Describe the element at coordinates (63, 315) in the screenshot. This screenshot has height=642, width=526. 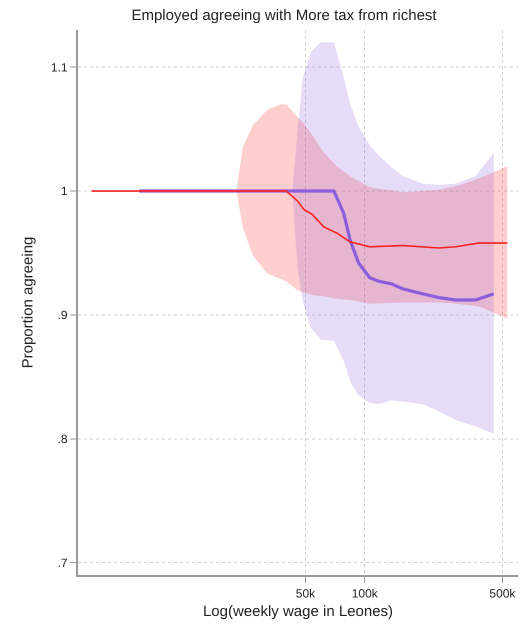
I see `y-tick-label: .9` at that location.